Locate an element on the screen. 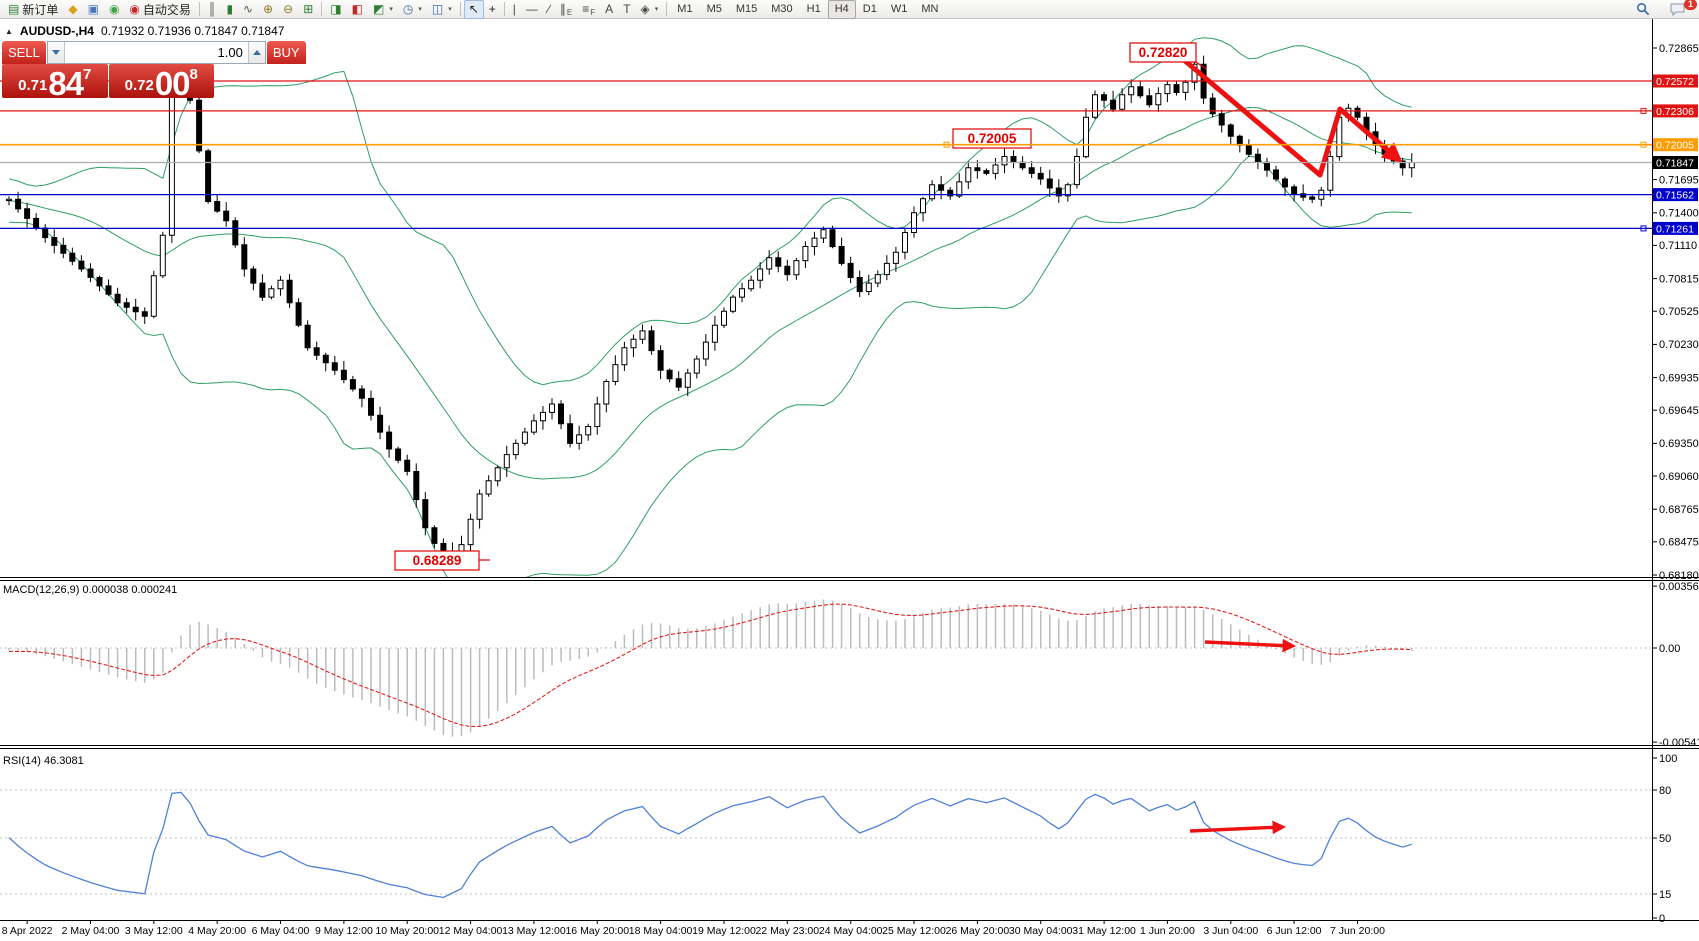  tile-windows-button: ⊞ is located at coordinates (308, 9).